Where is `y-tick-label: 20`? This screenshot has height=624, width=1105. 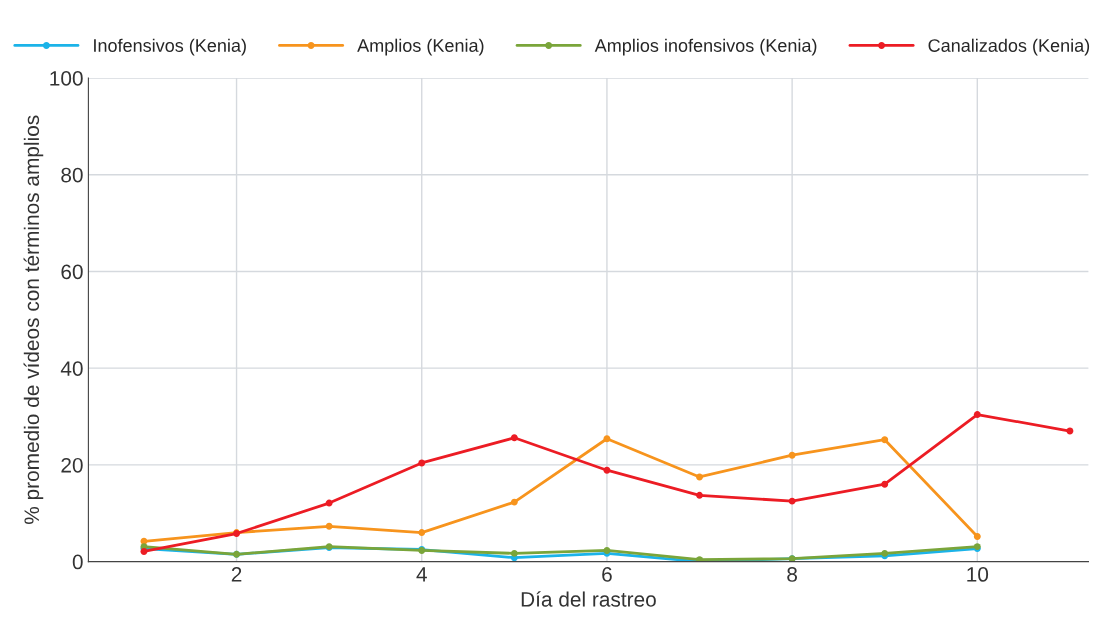 y-tick-label: 20 is located at coordinates (72, 465).